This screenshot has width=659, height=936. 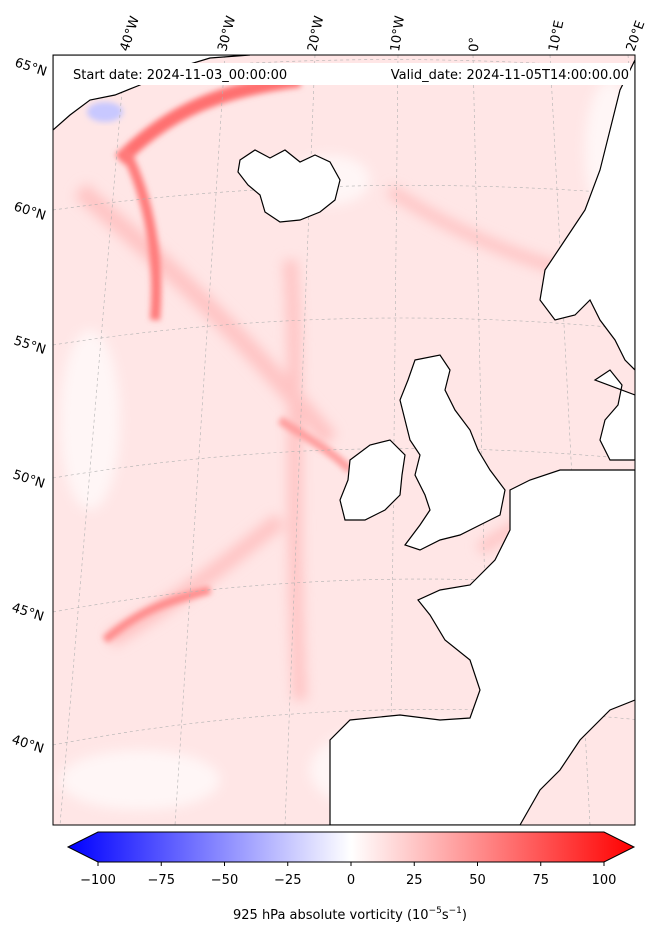 What do you see at coordinates (350, 914) in the screenshot?
I see `colorbar-label: 925 hPa absolute vorticity (10−5s−1)` at bounding box center [350, 914].